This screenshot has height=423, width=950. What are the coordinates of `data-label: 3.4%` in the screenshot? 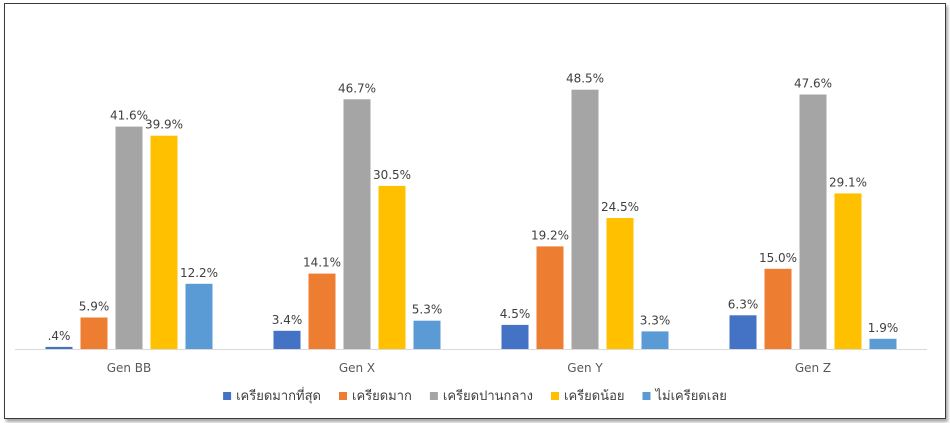 It's located at (287, 320).